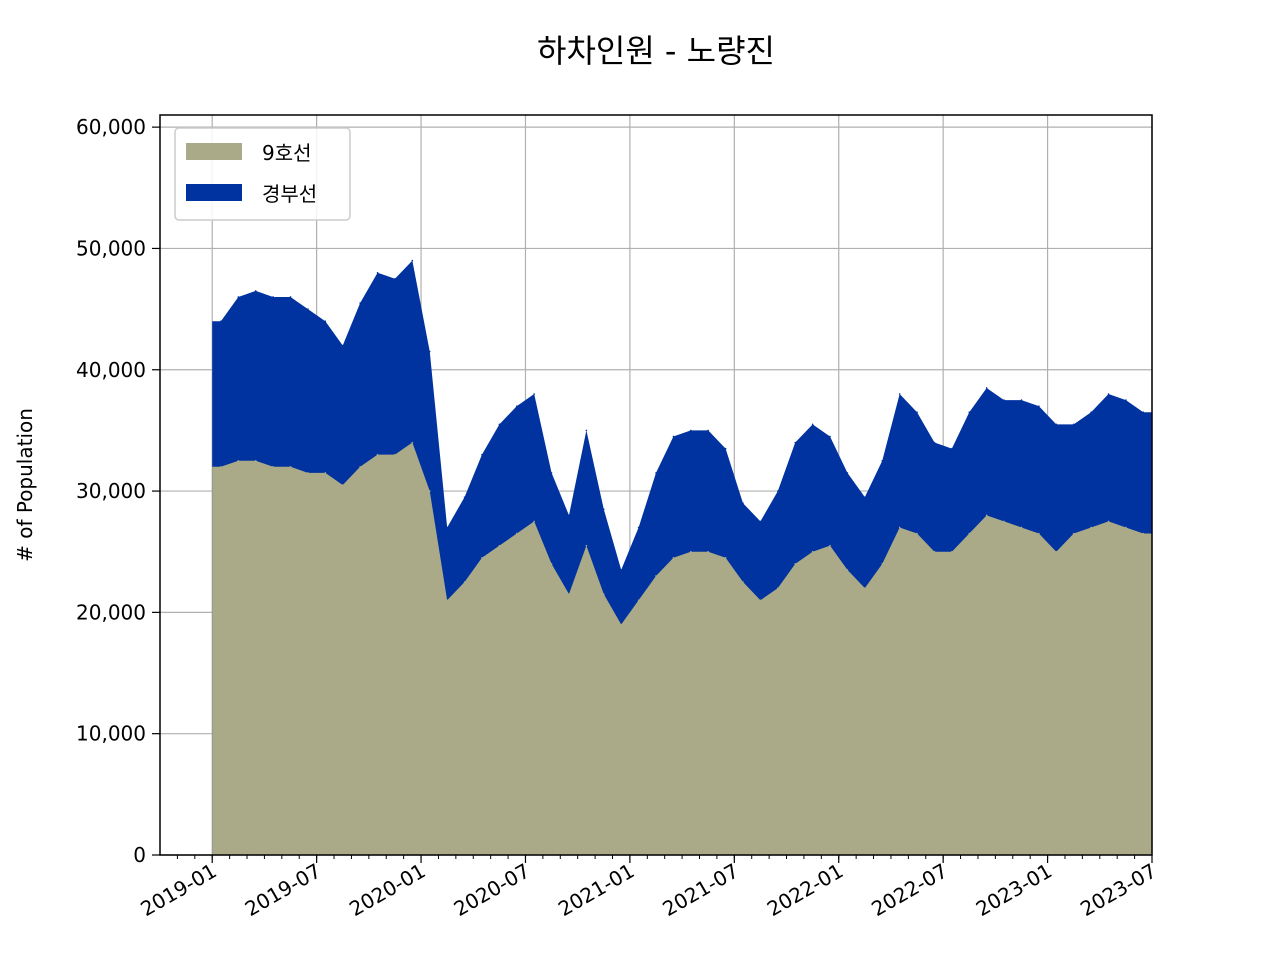 The image size is (1280, 960). What do you see at coordinates (214, 151) in the screenshot?
I see `legend-swatch-9line` at bounding box center [214, 151].